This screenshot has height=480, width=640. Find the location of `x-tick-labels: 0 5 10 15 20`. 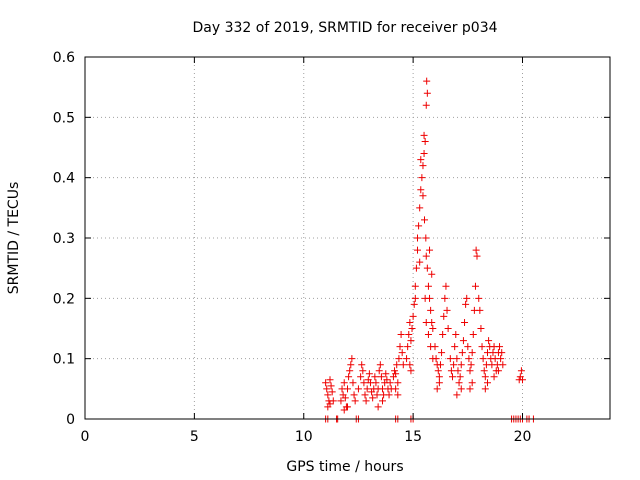

x-tick-labels: 0 5 10 15 20 is located at coordinates (306, 437).